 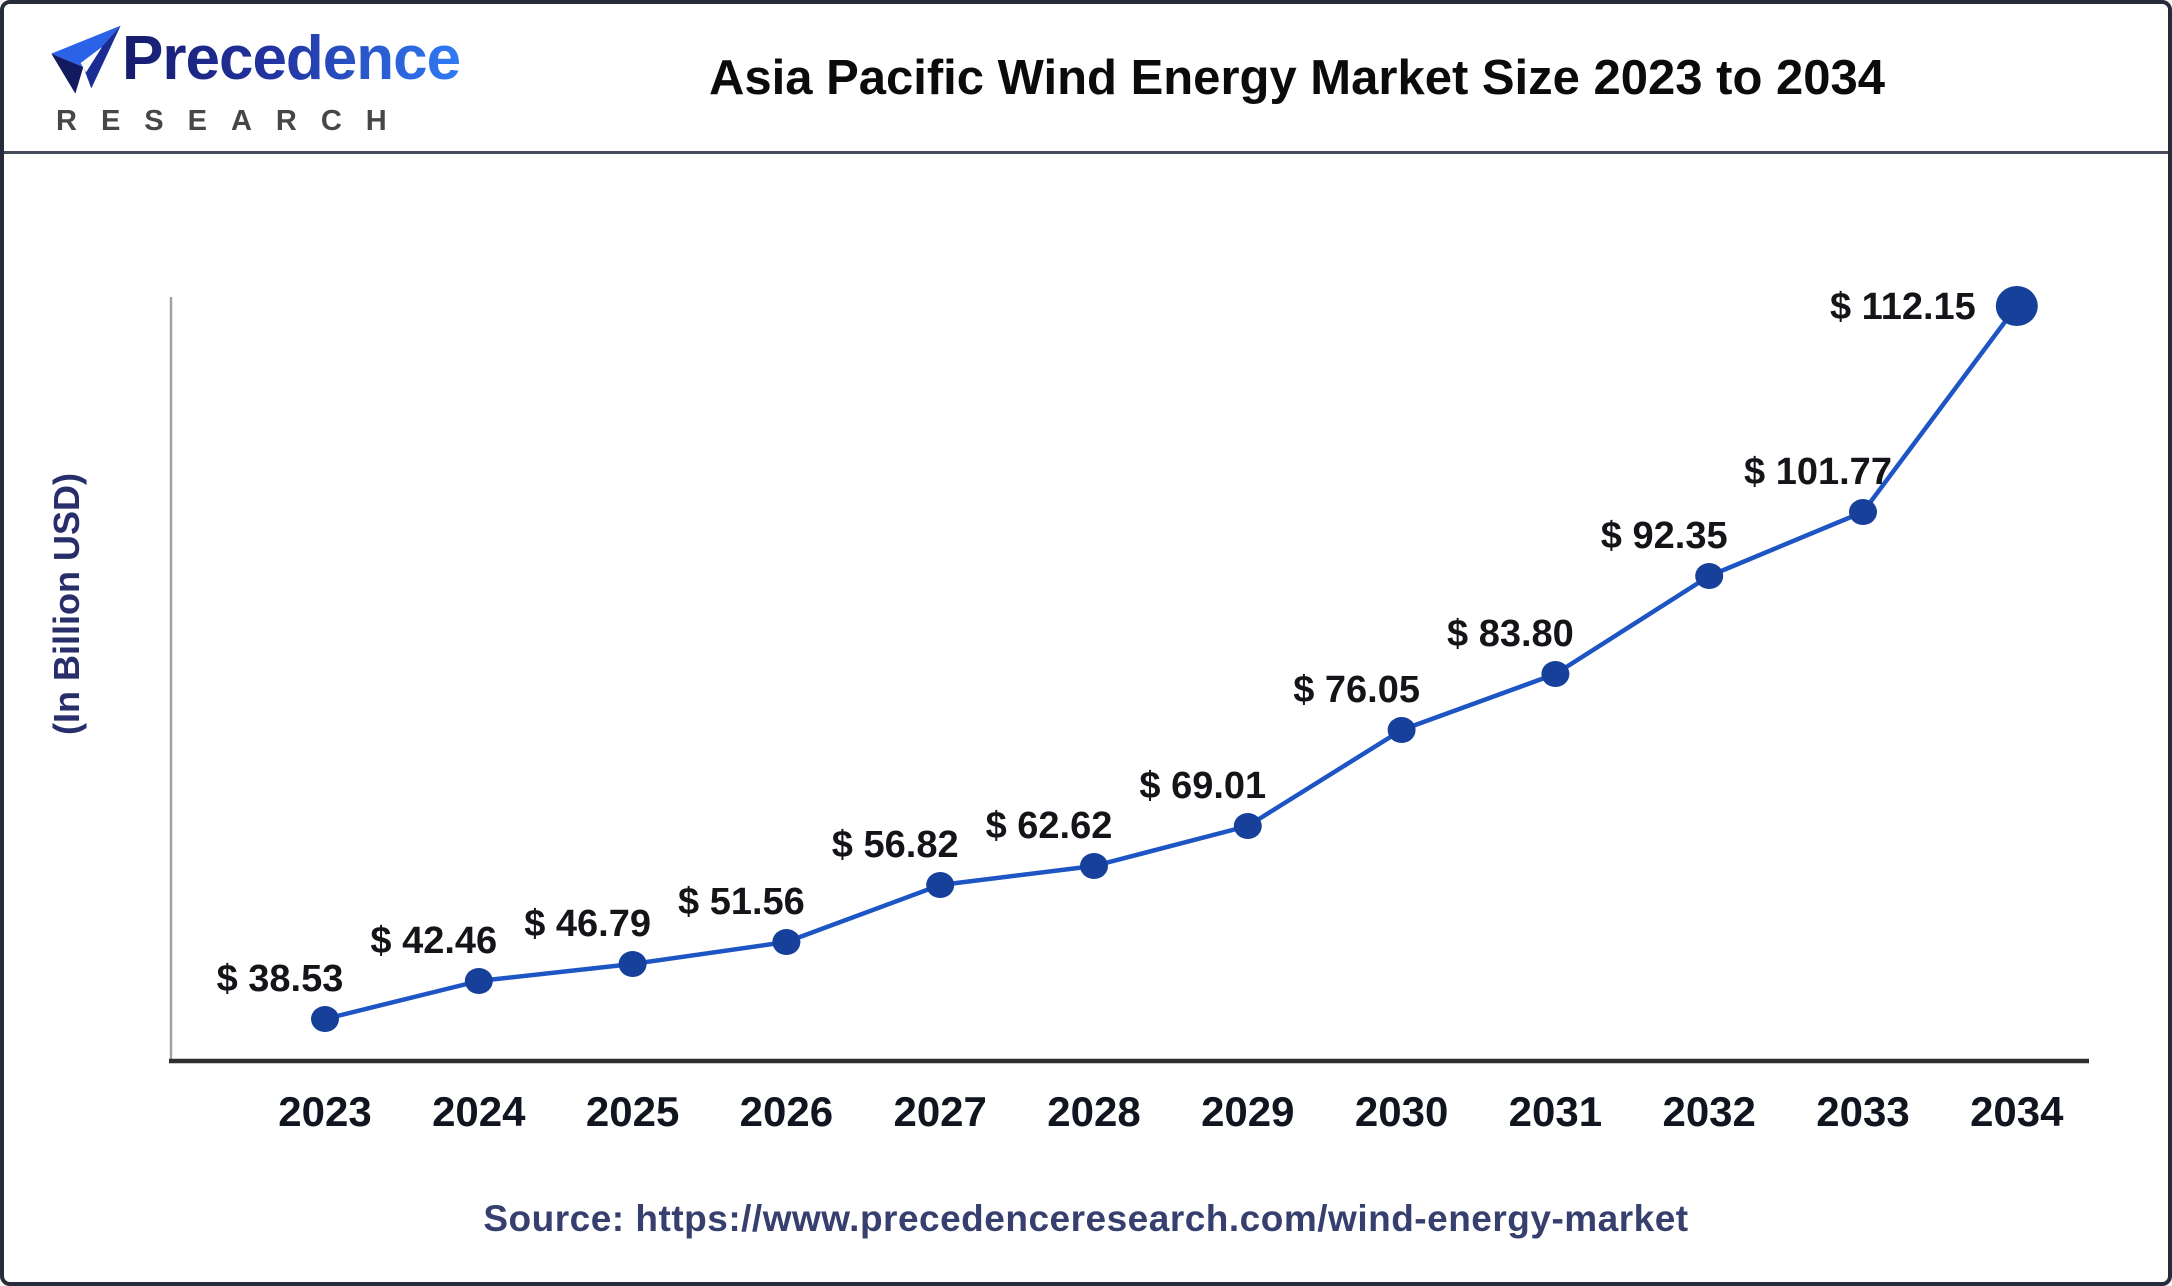 I want to click on value-label-2023: $ 38.53, so click(x=280, y=979).